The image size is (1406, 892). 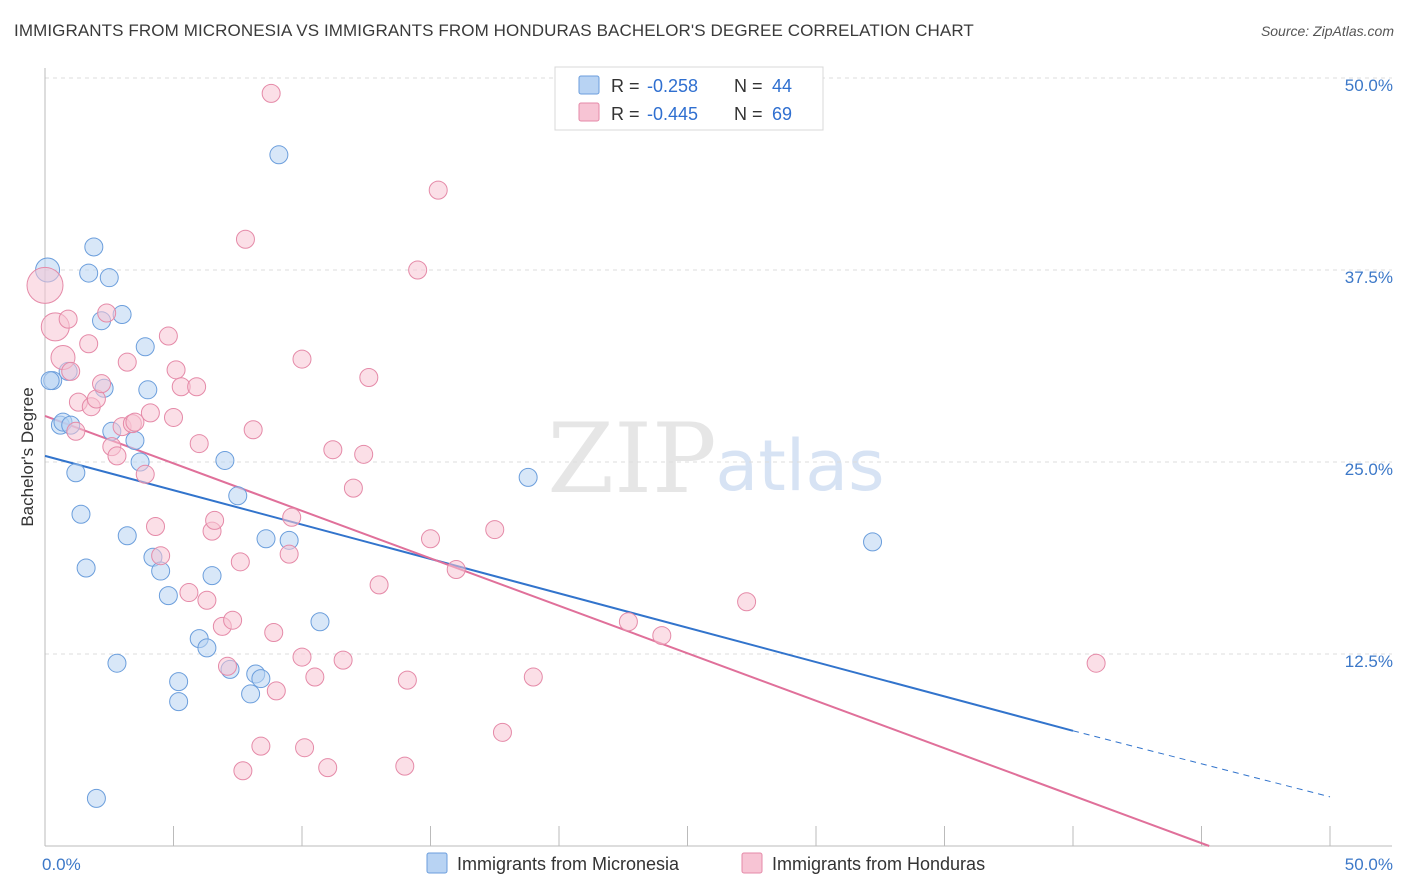 I want to click on top-legend-box, so click(x=689, y=98).